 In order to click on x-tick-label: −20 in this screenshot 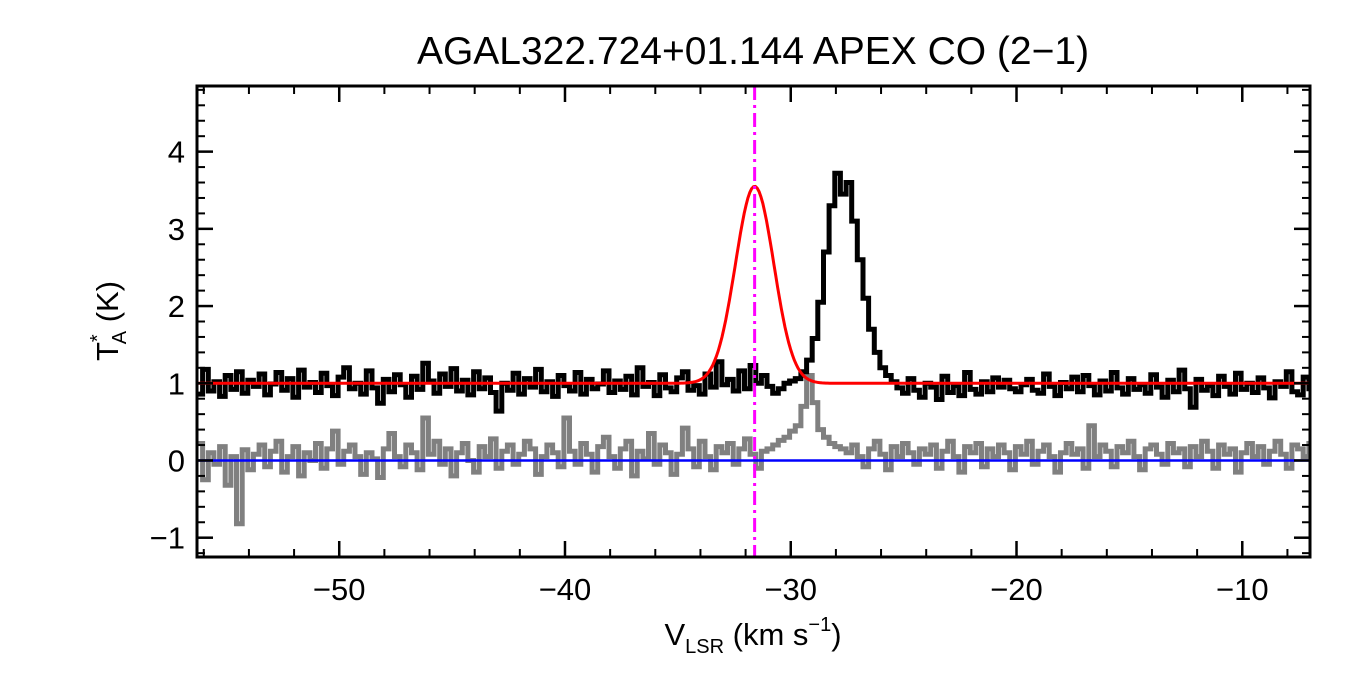, I will do `click(1016, 589)`.